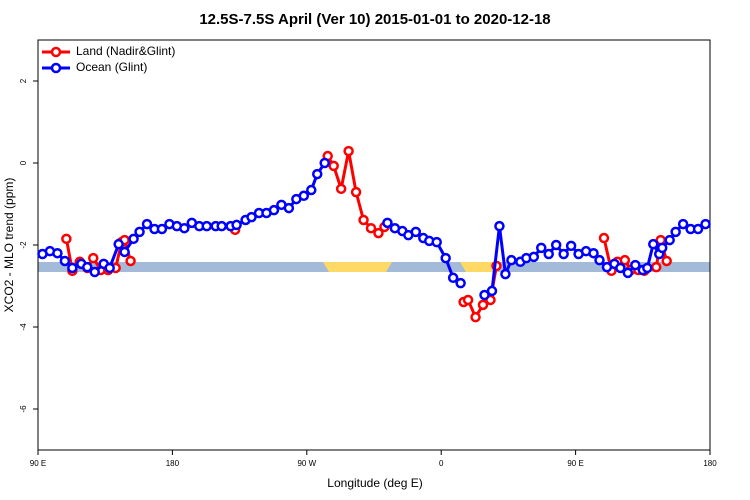  I want to click on series-line, so click(183, 218).